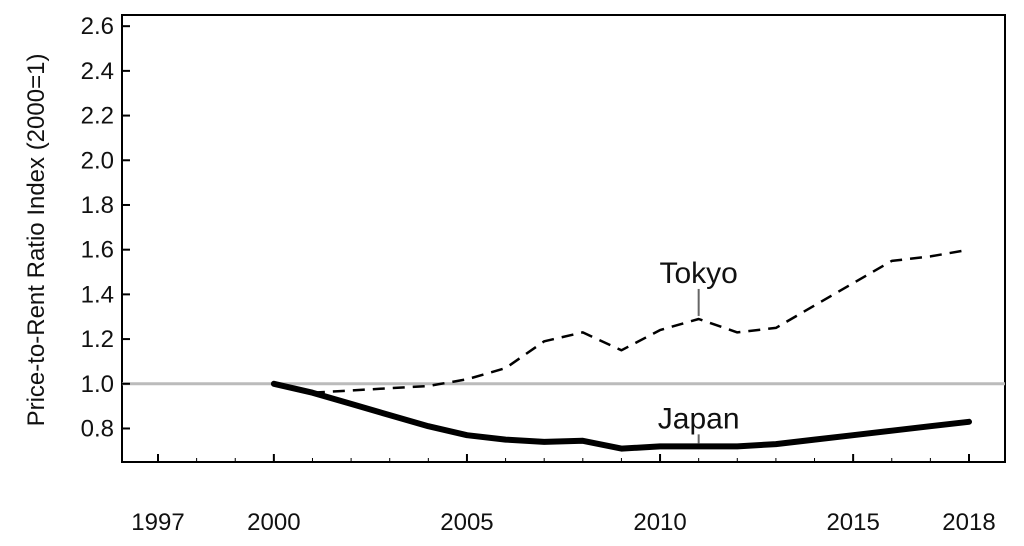 The width and height of the screenshot is (1024, 546). What do you see at coordinates (97, 71) in the screenshot?
I see `y-tick-label: 2.4` at bounding box center [97, 71].